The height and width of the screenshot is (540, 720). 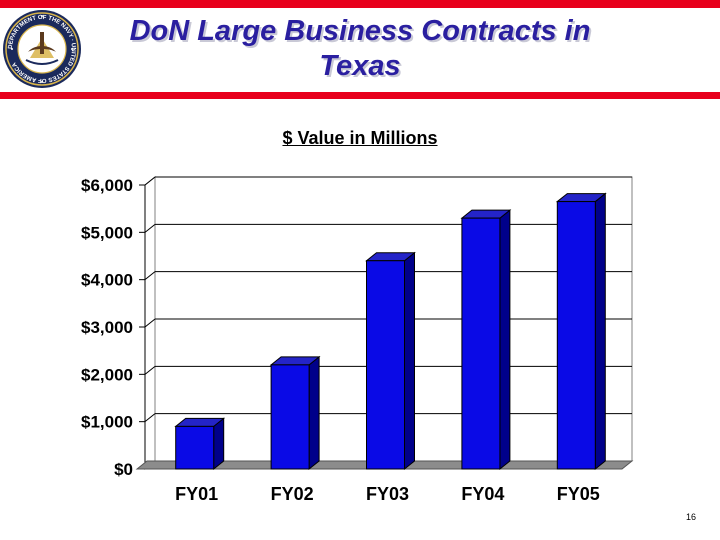 What do you see at coordinates (107, 232) in the screenshot?
I see `y-tick-label: $5,000` at bounding box center [107, 232].